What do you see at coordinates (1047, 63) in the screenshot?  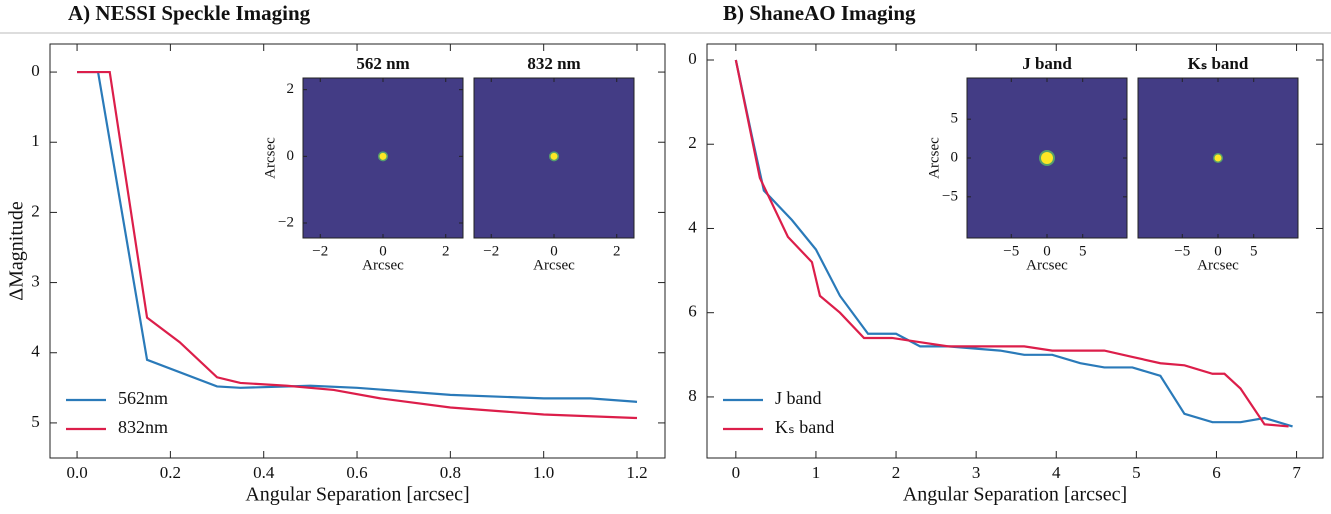 I see `inset-title: J band` at bounding box center [1047, 63].